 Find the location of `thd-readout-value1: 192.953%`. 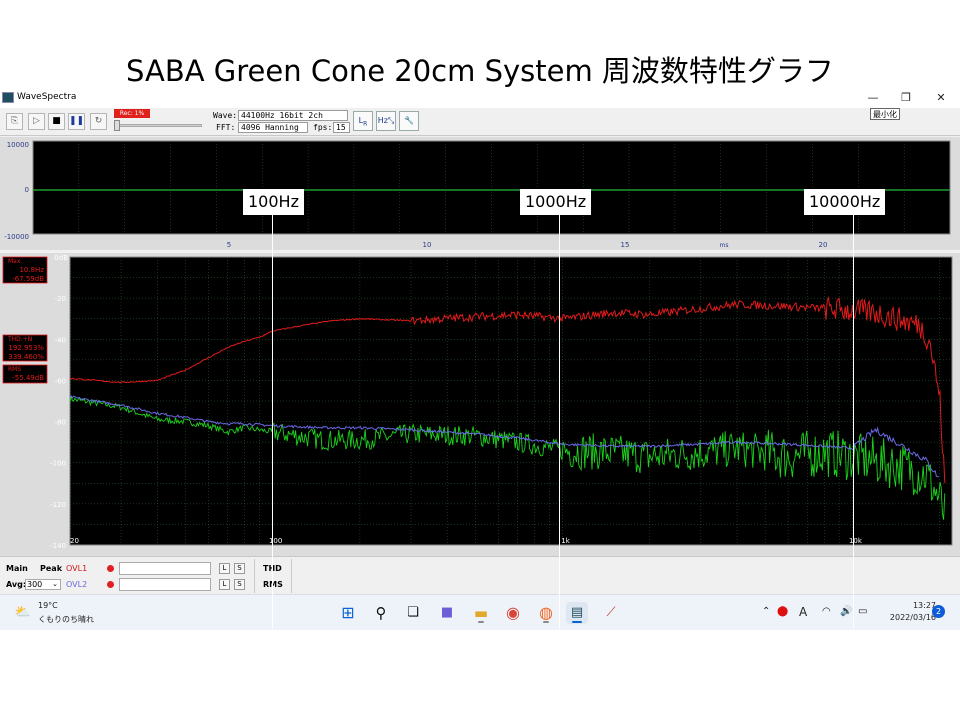

thd-readout-value1: 192.953% is located at coordinates (26, 348).